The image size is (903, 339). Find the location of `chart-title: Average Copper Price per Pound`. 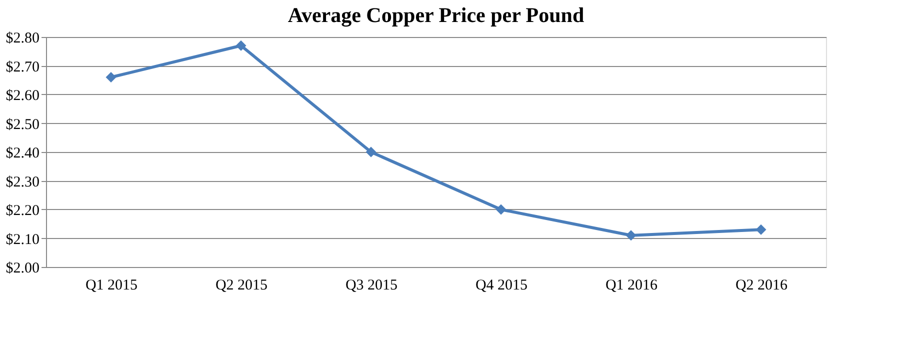

chart-title: Average Copper Price per Pound is located at coordinates (436, 15).